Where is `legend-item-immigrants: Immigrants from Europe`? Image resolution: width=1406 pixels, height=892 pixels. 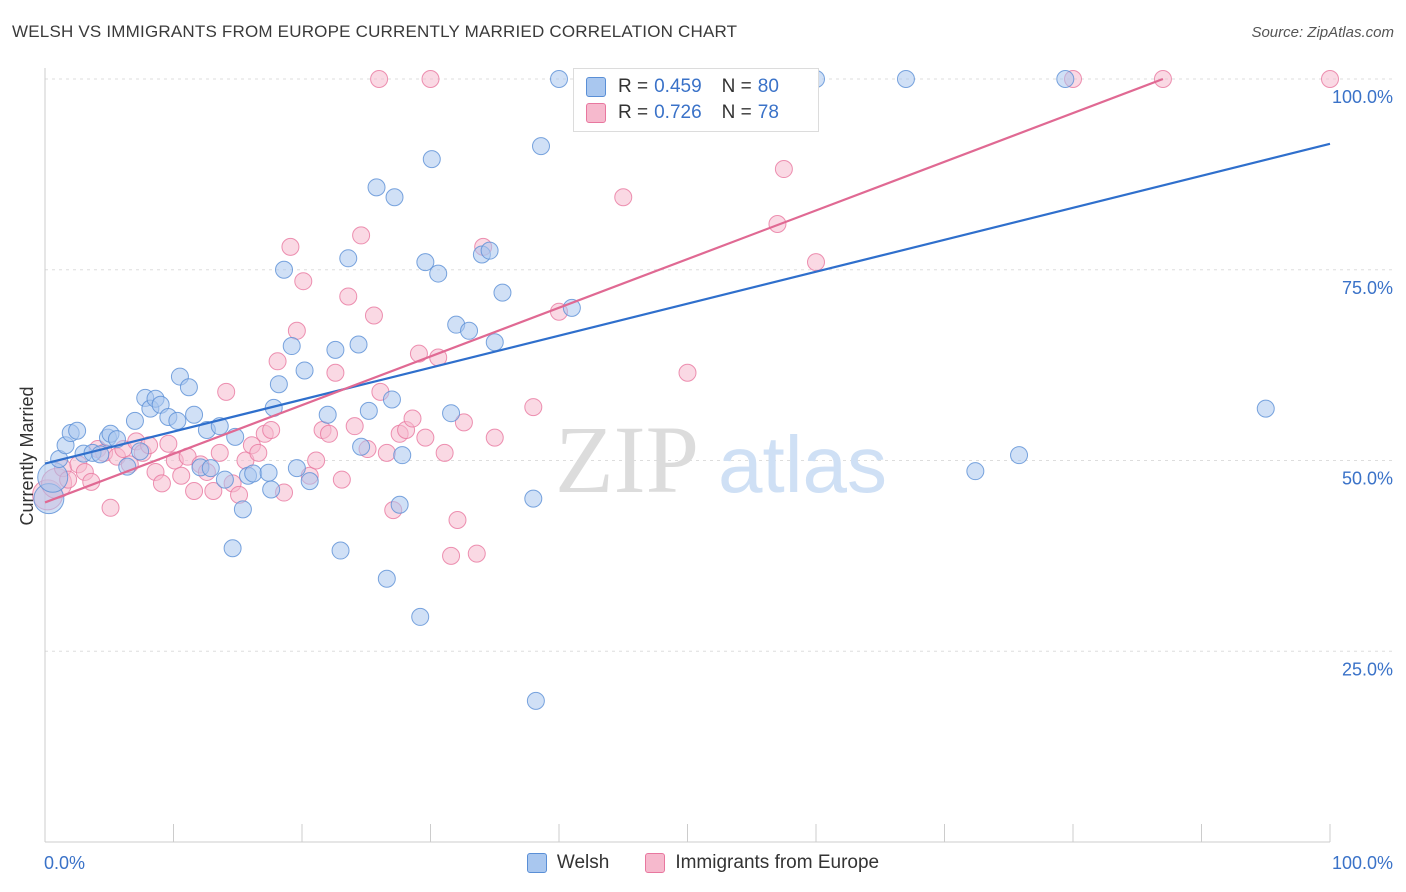
legend-item-immigrants: Immigrants from Europe is located at coordinates (762, 863).